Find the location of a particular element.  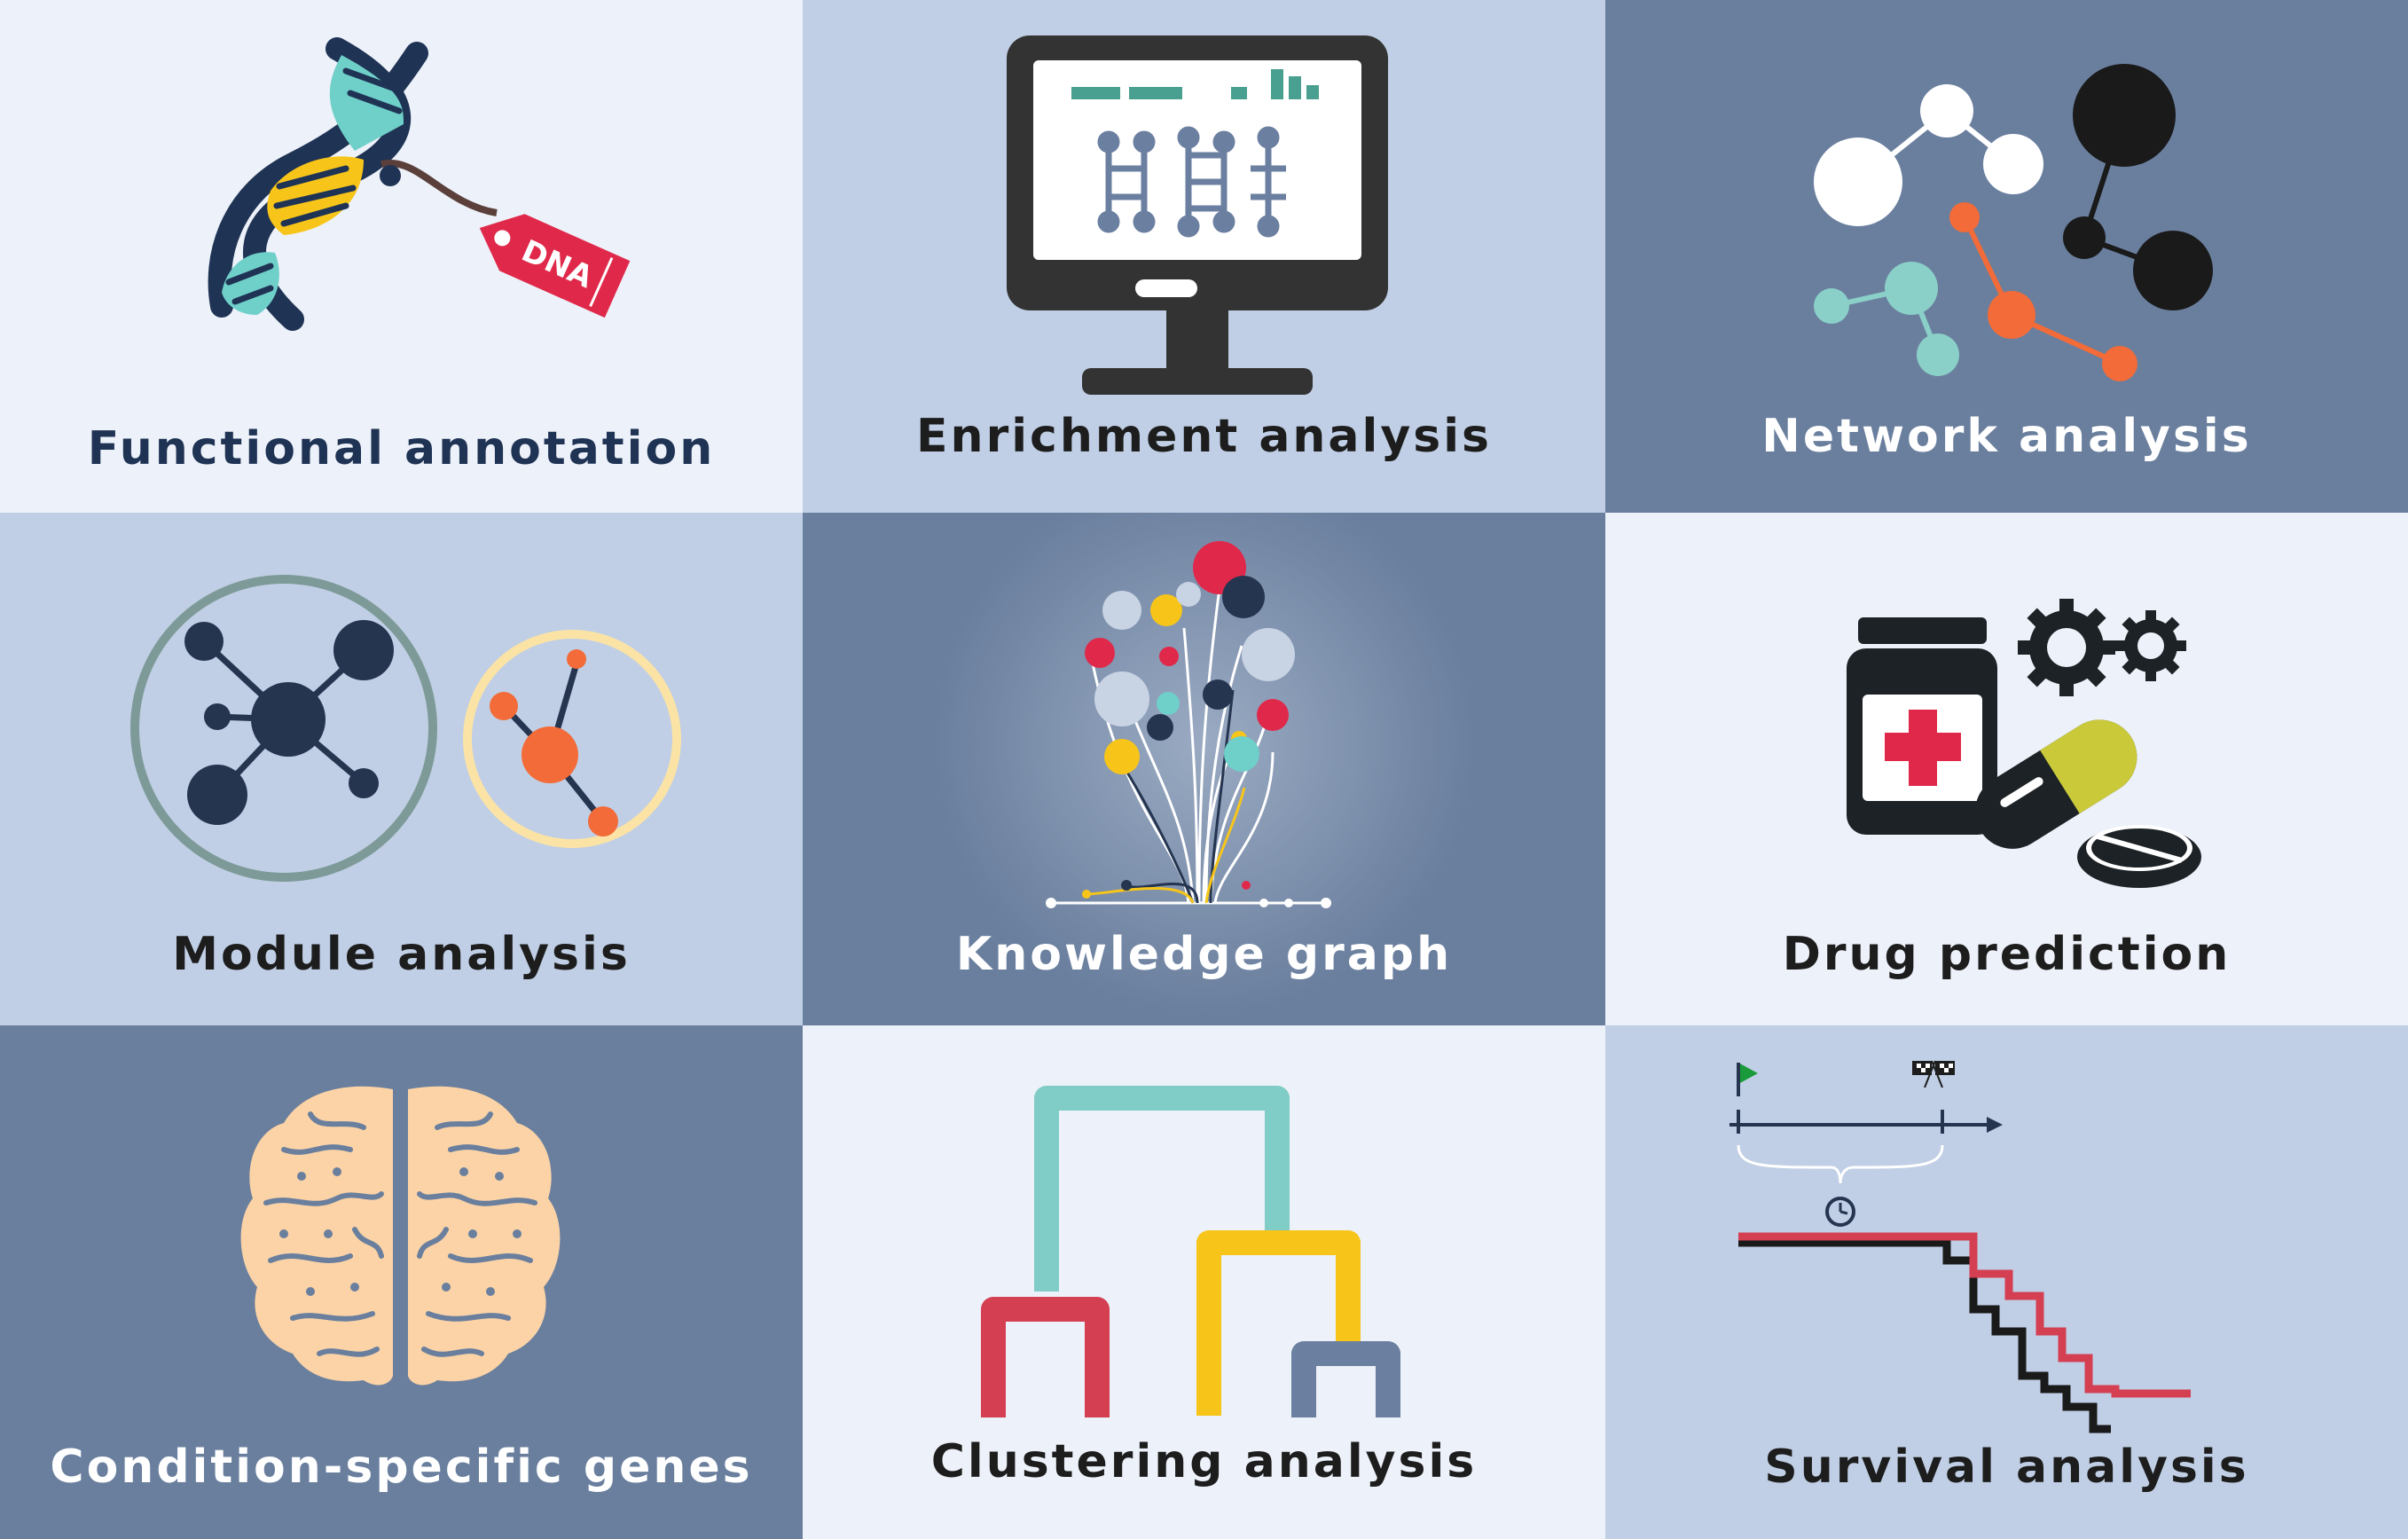

label-functional-annotation: Functional annotation is located at coordinates (401, 448).